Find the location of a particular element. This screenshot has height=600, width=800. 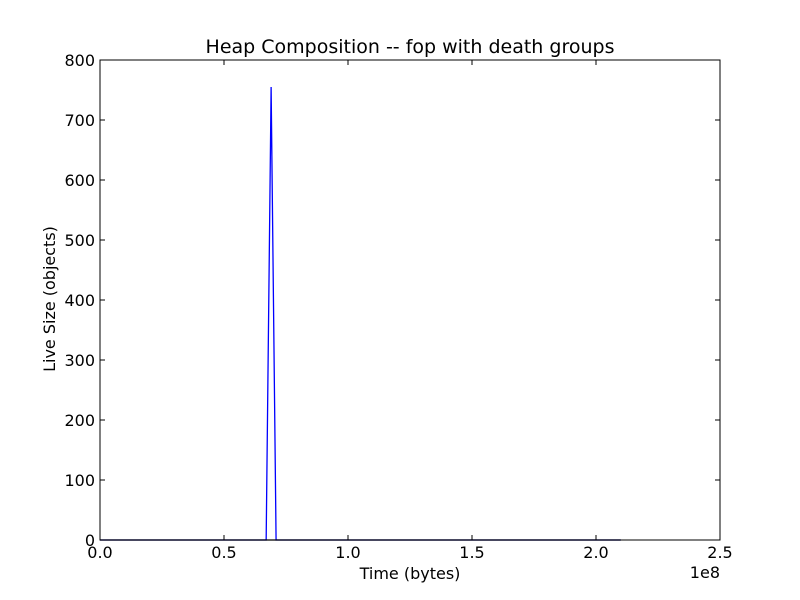

x-tick-label: 2.0 is located at coordinates (595, 552).